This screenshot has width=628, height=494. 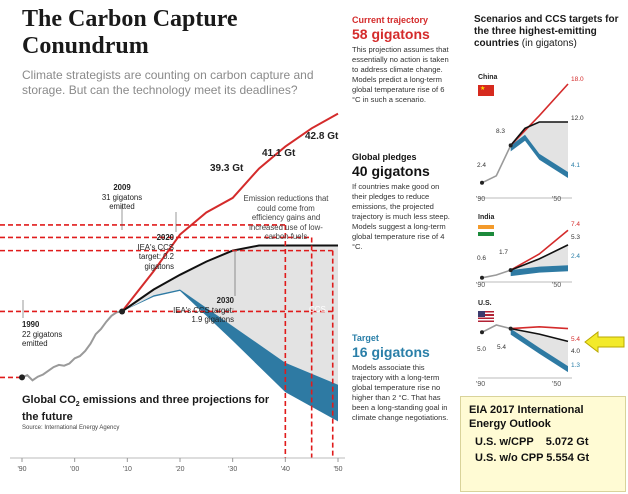 I want to click on x-ticks: '90 '00 '10 '20 '30 '40 '50, so click(x=180, y=465).